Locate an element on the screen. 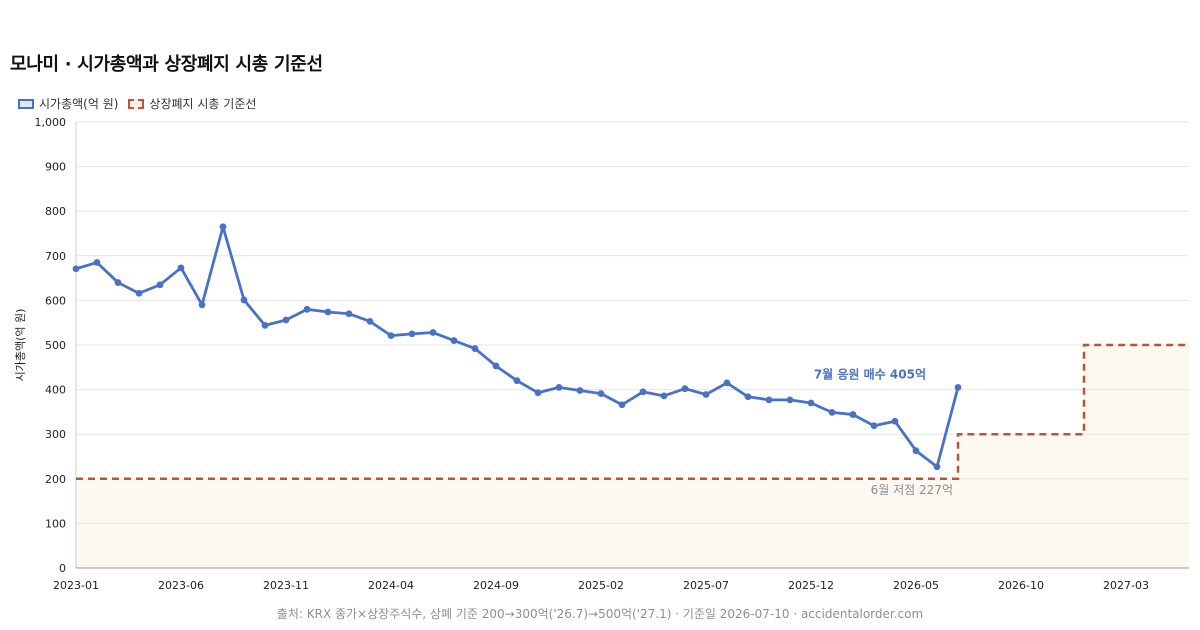 The image size is (1200, 630). x-tick-label: 2023-06 is located at coordinates (181, 585).